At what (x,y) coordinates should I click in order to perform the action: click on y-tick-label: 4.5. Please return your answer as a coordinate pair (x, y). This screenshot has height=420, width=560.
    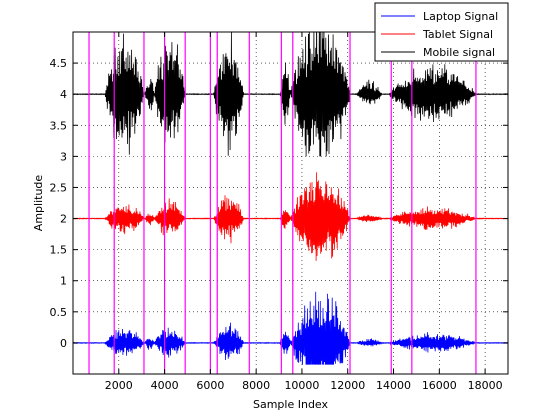
    Looking at the image, I should click on (59, 63).